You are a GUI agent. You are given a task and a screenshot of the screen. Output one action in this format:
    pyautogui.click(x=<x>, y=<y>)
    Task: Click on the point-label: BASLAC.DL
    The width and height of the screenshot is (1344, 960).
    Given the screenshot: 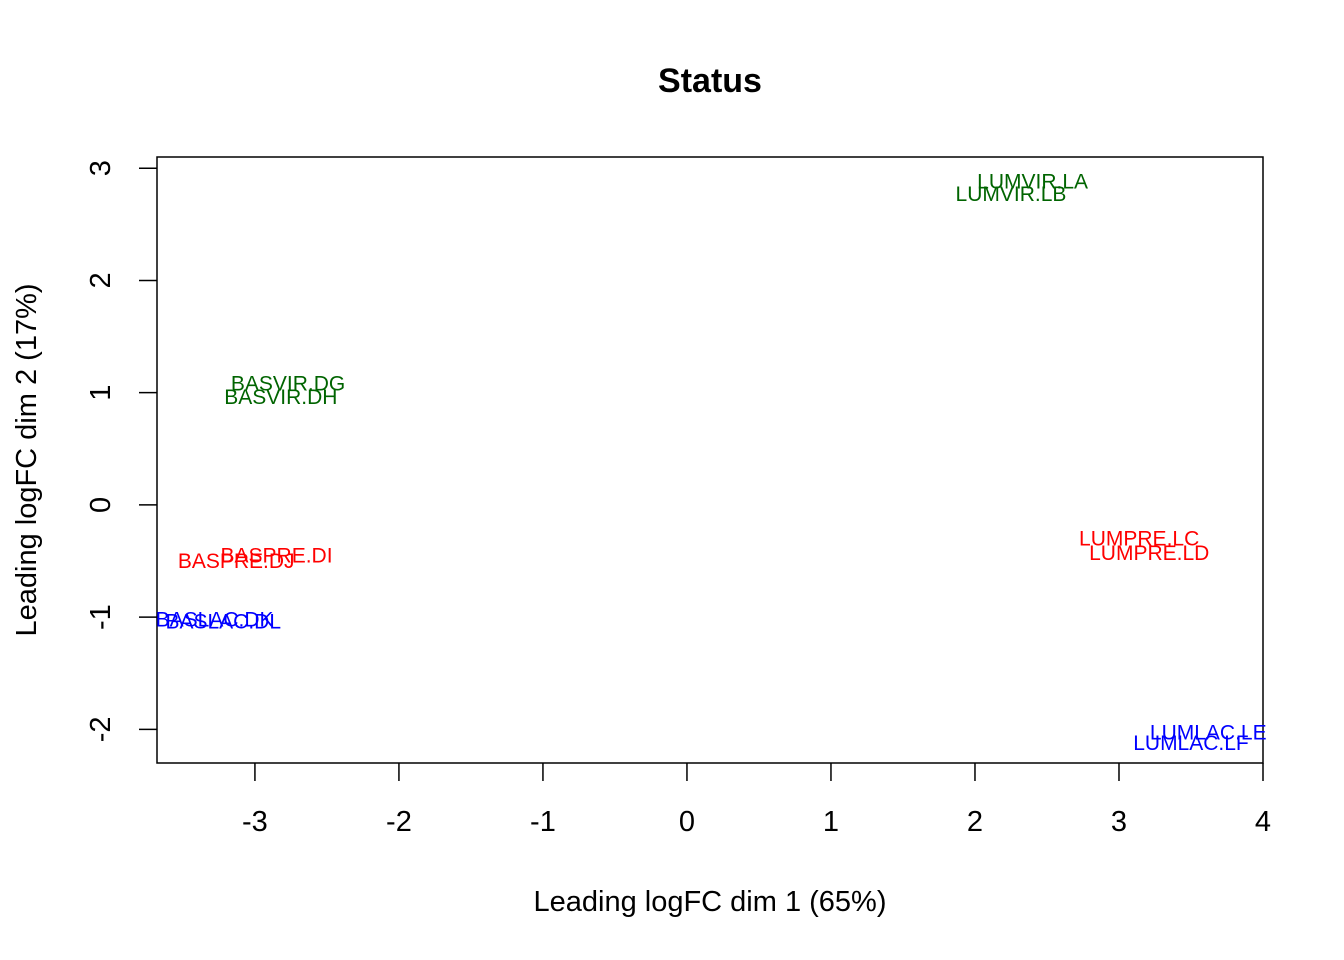 What is the action you would take?
    pyautogui.click(x=223, y=622)
    